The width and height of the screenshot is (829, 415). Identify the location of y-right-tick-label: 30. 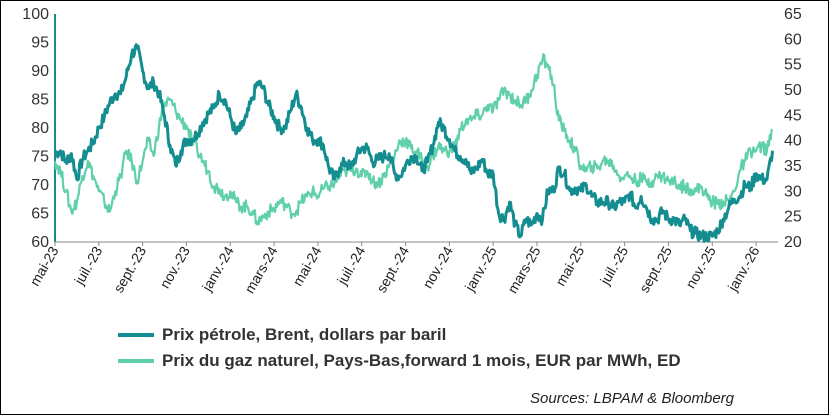
(793, 191).